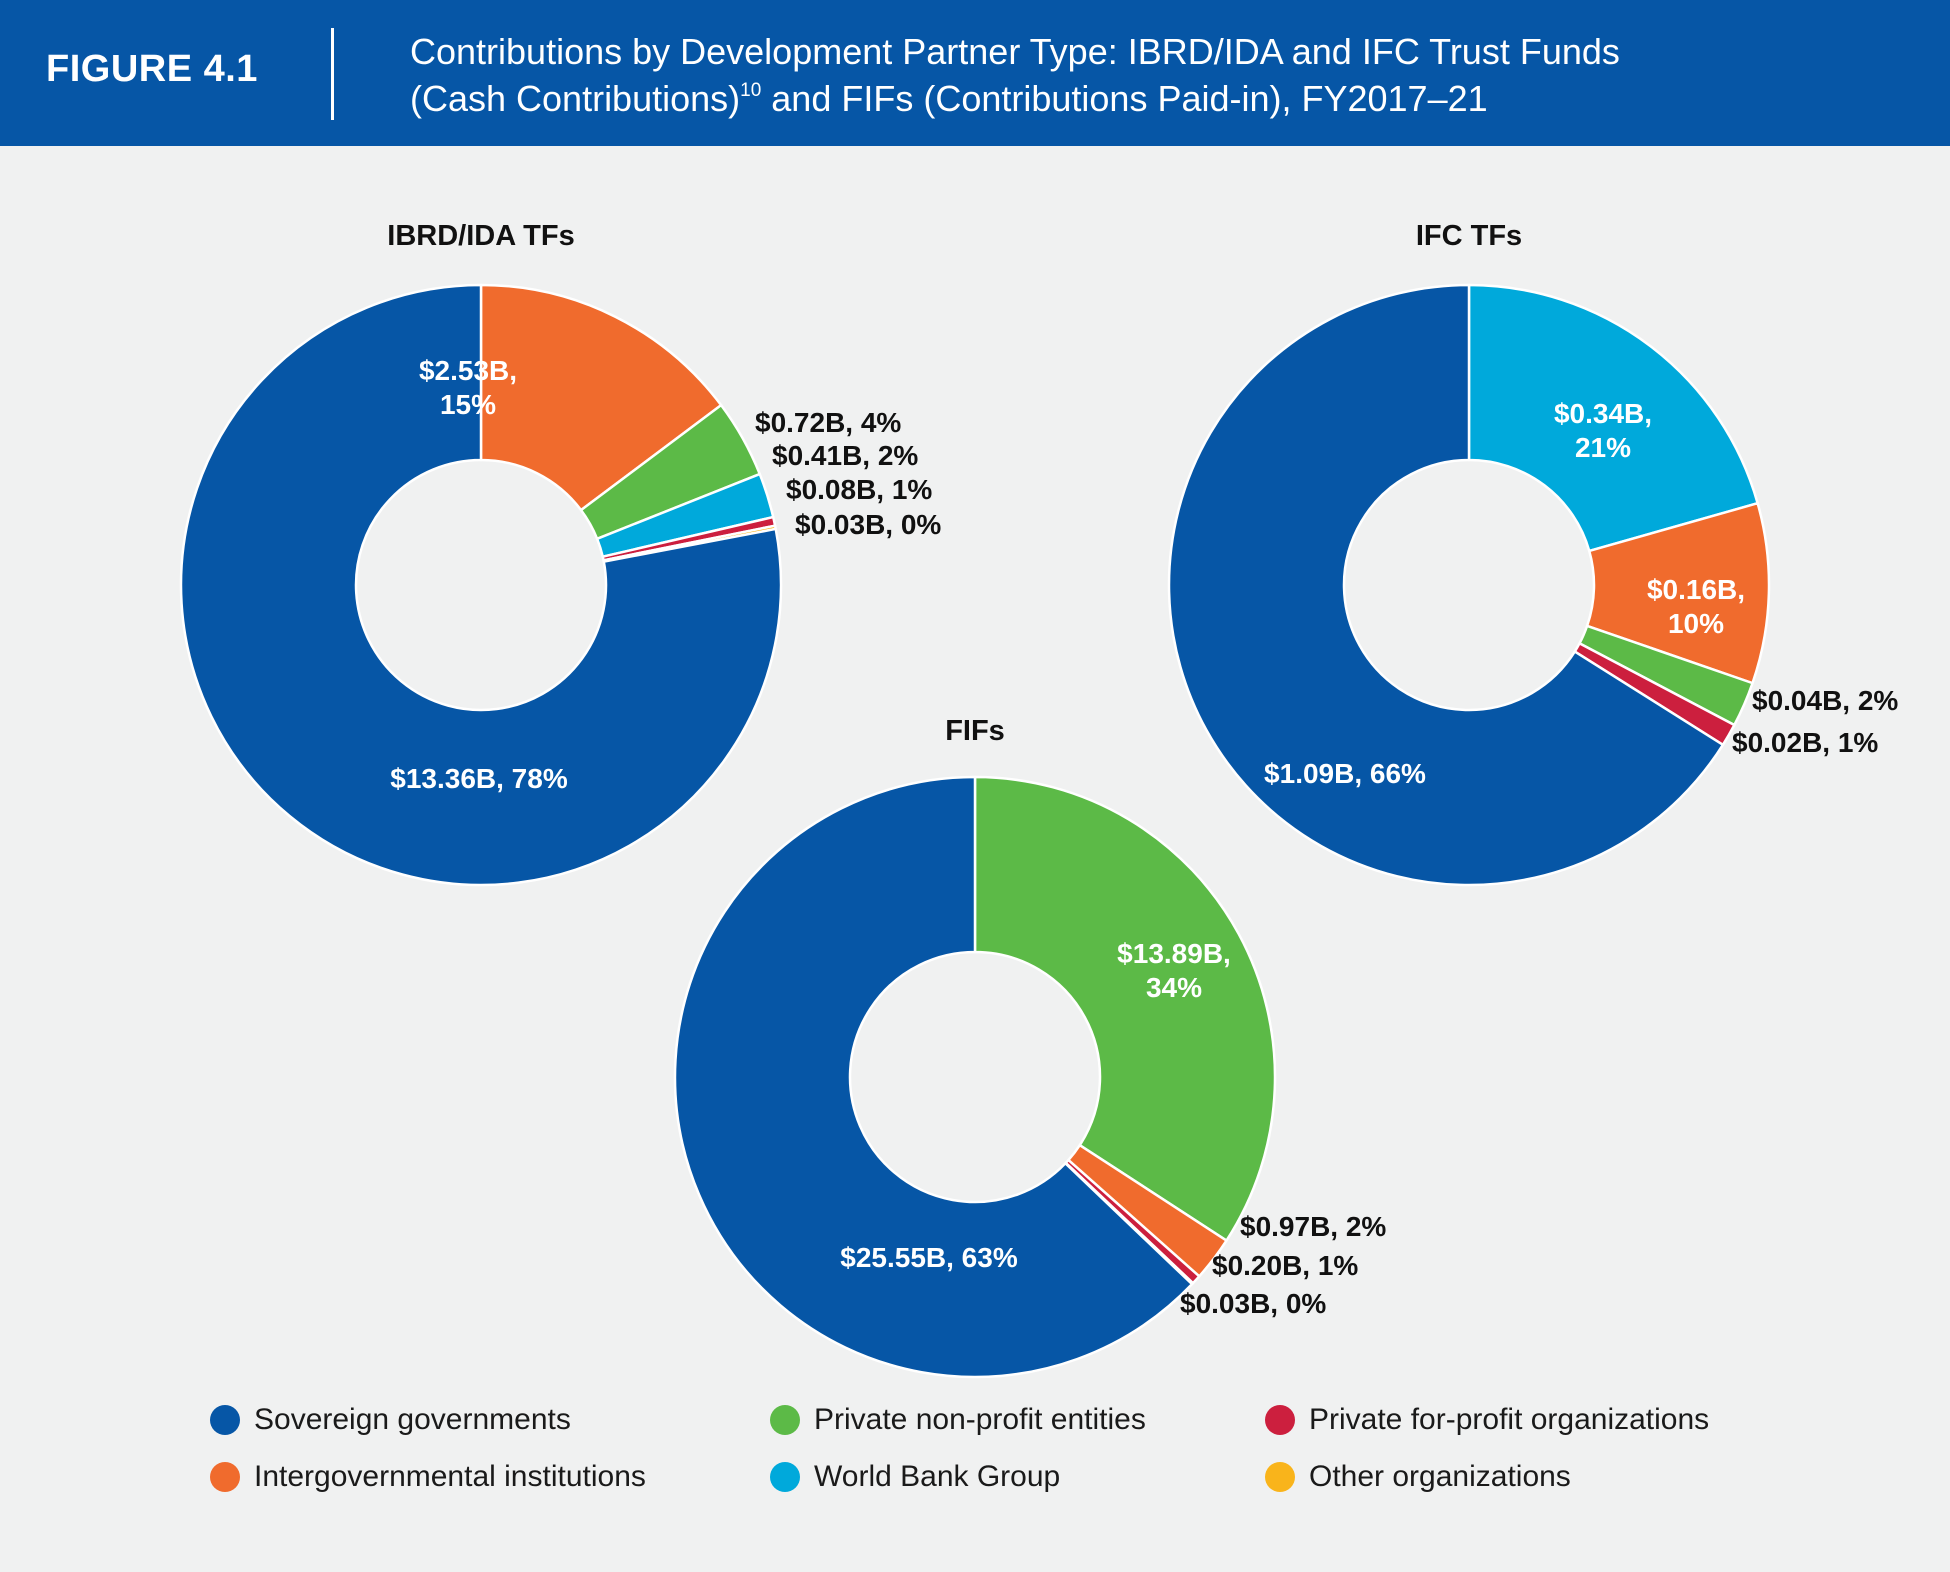  Describe the element at coordinates (845, 455) in the screenshot. I see `data-label-wbg: $0.41B, 2%` at that location.